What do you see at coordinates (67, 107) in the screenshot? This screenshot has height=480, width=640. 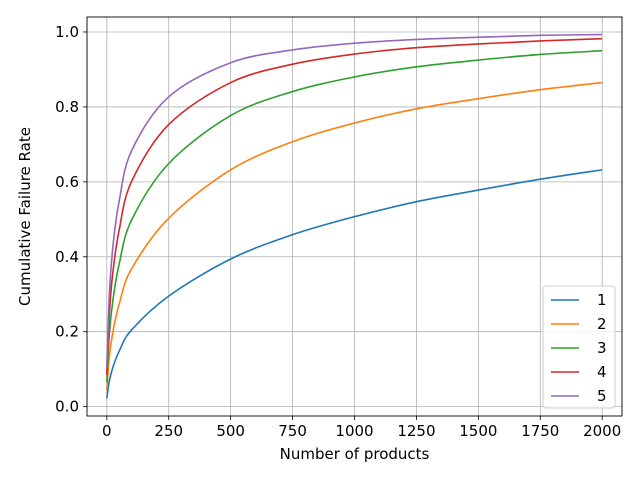 I see `y-tick-label: 0.8` at bounding box center [67, 107].